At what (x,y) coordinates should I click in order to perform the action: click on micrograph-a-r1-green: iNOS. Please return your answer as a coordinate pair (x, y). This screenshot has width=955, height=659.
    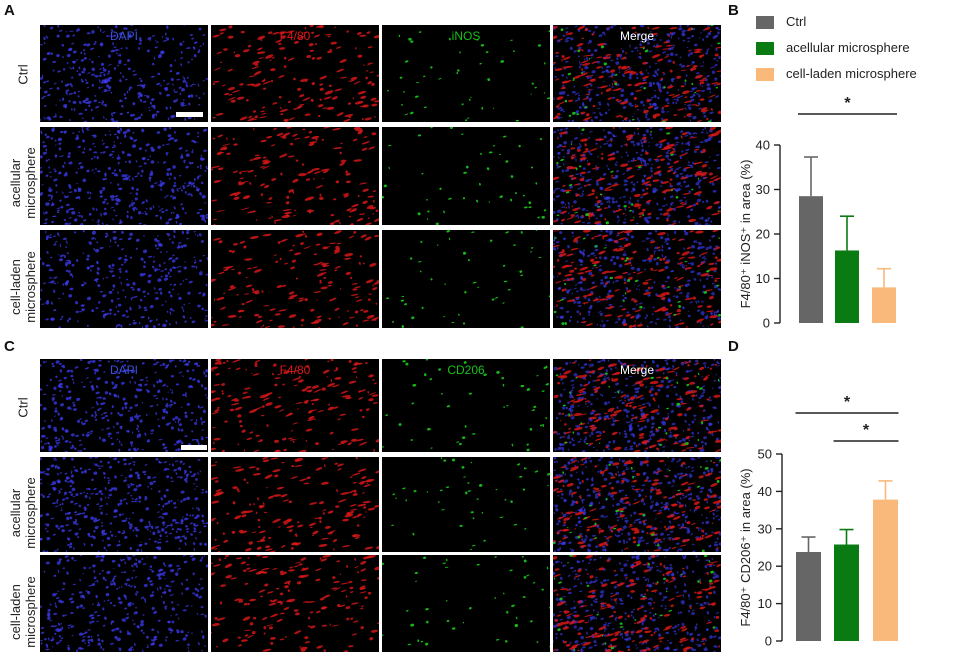
    Looking at the image, I should click on (466, 73).